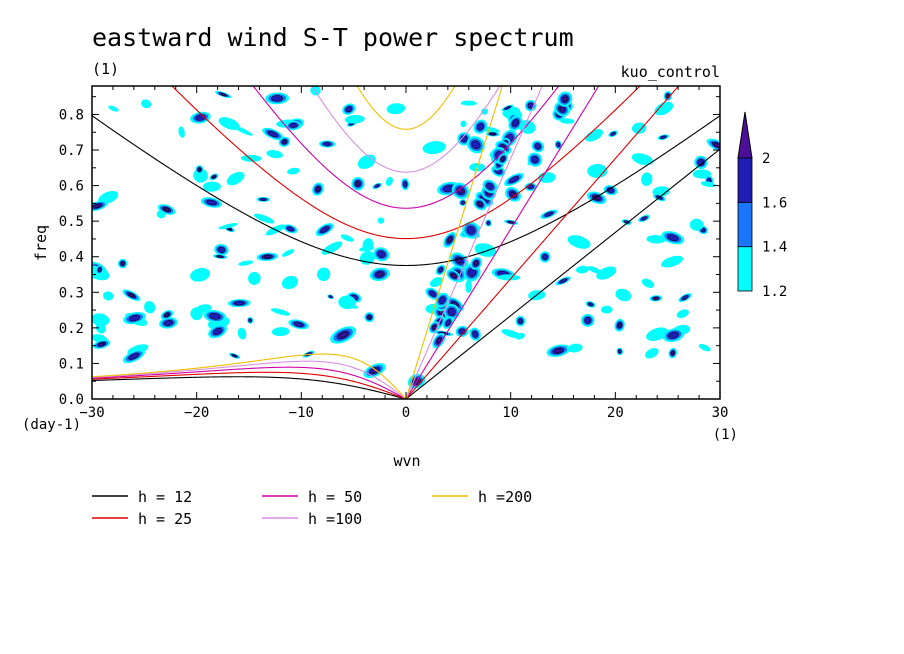 The width and height of the screenshot is (904, 654). What do you see at coordinates (406, 413) in the screenshot?
I see `x-tick-label: 0` at bounding box center [406, 413].